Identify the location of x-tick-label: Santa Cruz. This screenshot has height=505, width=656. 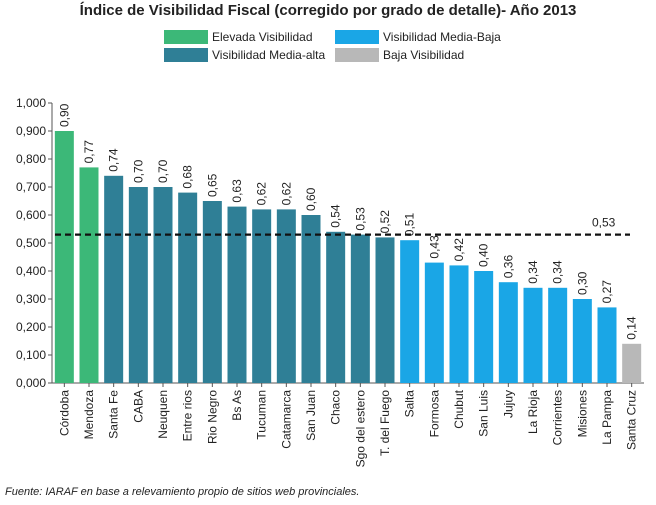
(632, 420).